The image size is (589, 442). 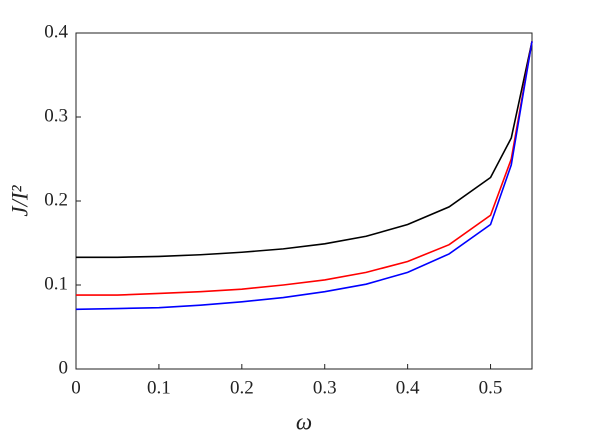 I want to click on y-axis-label: J/I², so click(x=19, y=200).